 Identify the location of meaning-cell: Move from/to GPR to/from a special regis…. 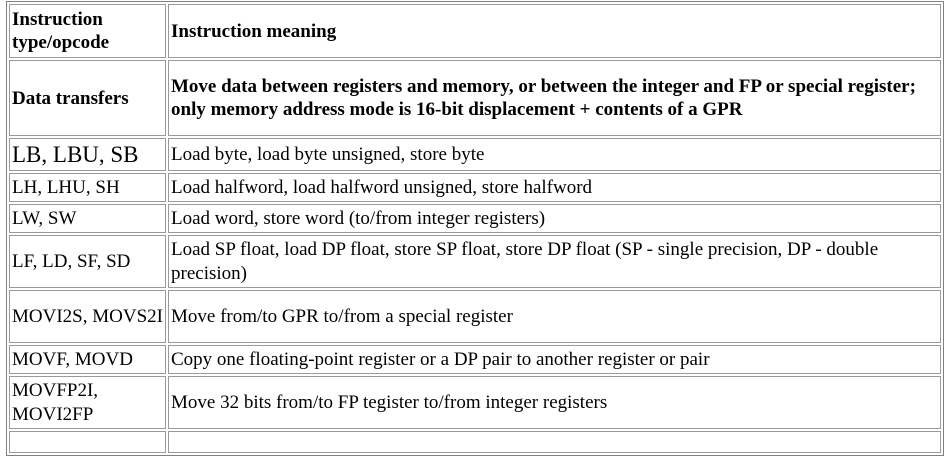
(554, 316).